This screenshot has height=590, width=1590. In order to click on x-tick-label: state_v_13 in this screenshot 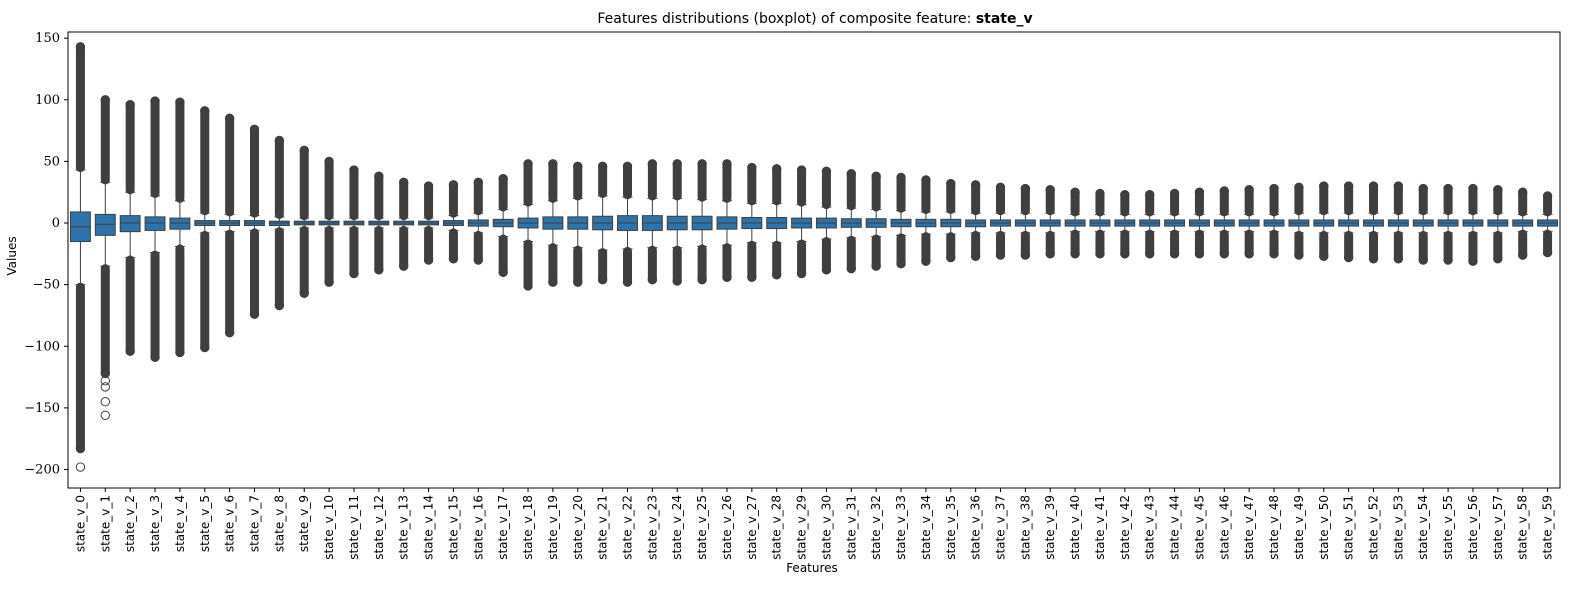, I will do `click(404, 527)`.